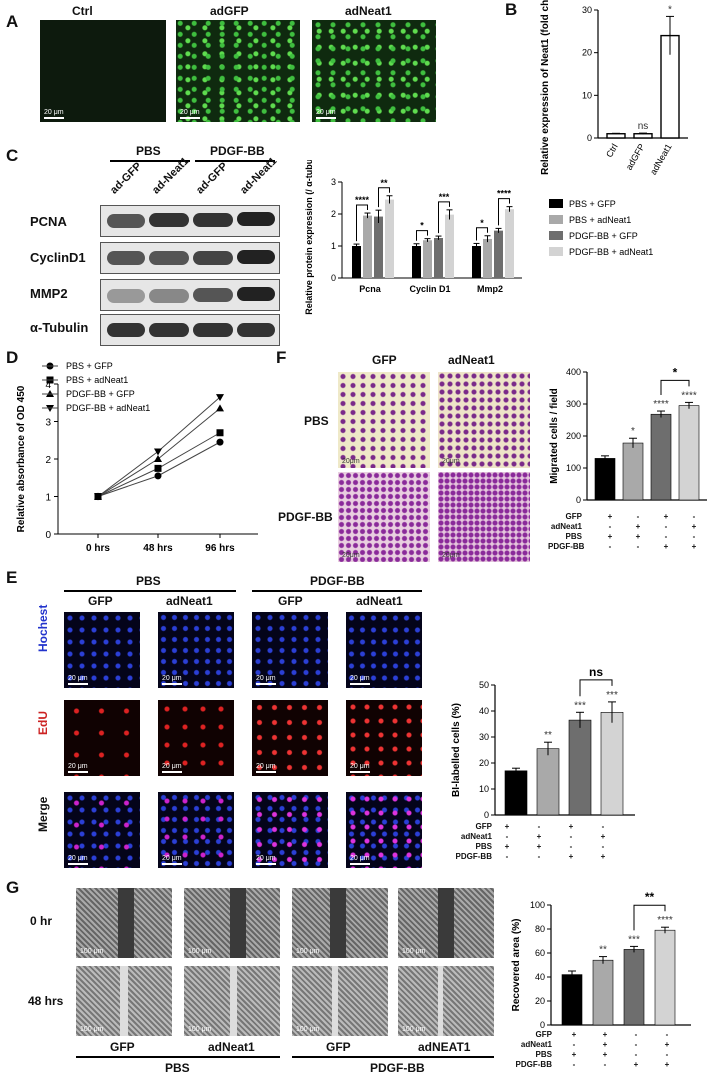  Describe the element at coordinates (46, 1001) in the screenshot. I see `panel-g-row-48hrs: 48 hrs` at that location.